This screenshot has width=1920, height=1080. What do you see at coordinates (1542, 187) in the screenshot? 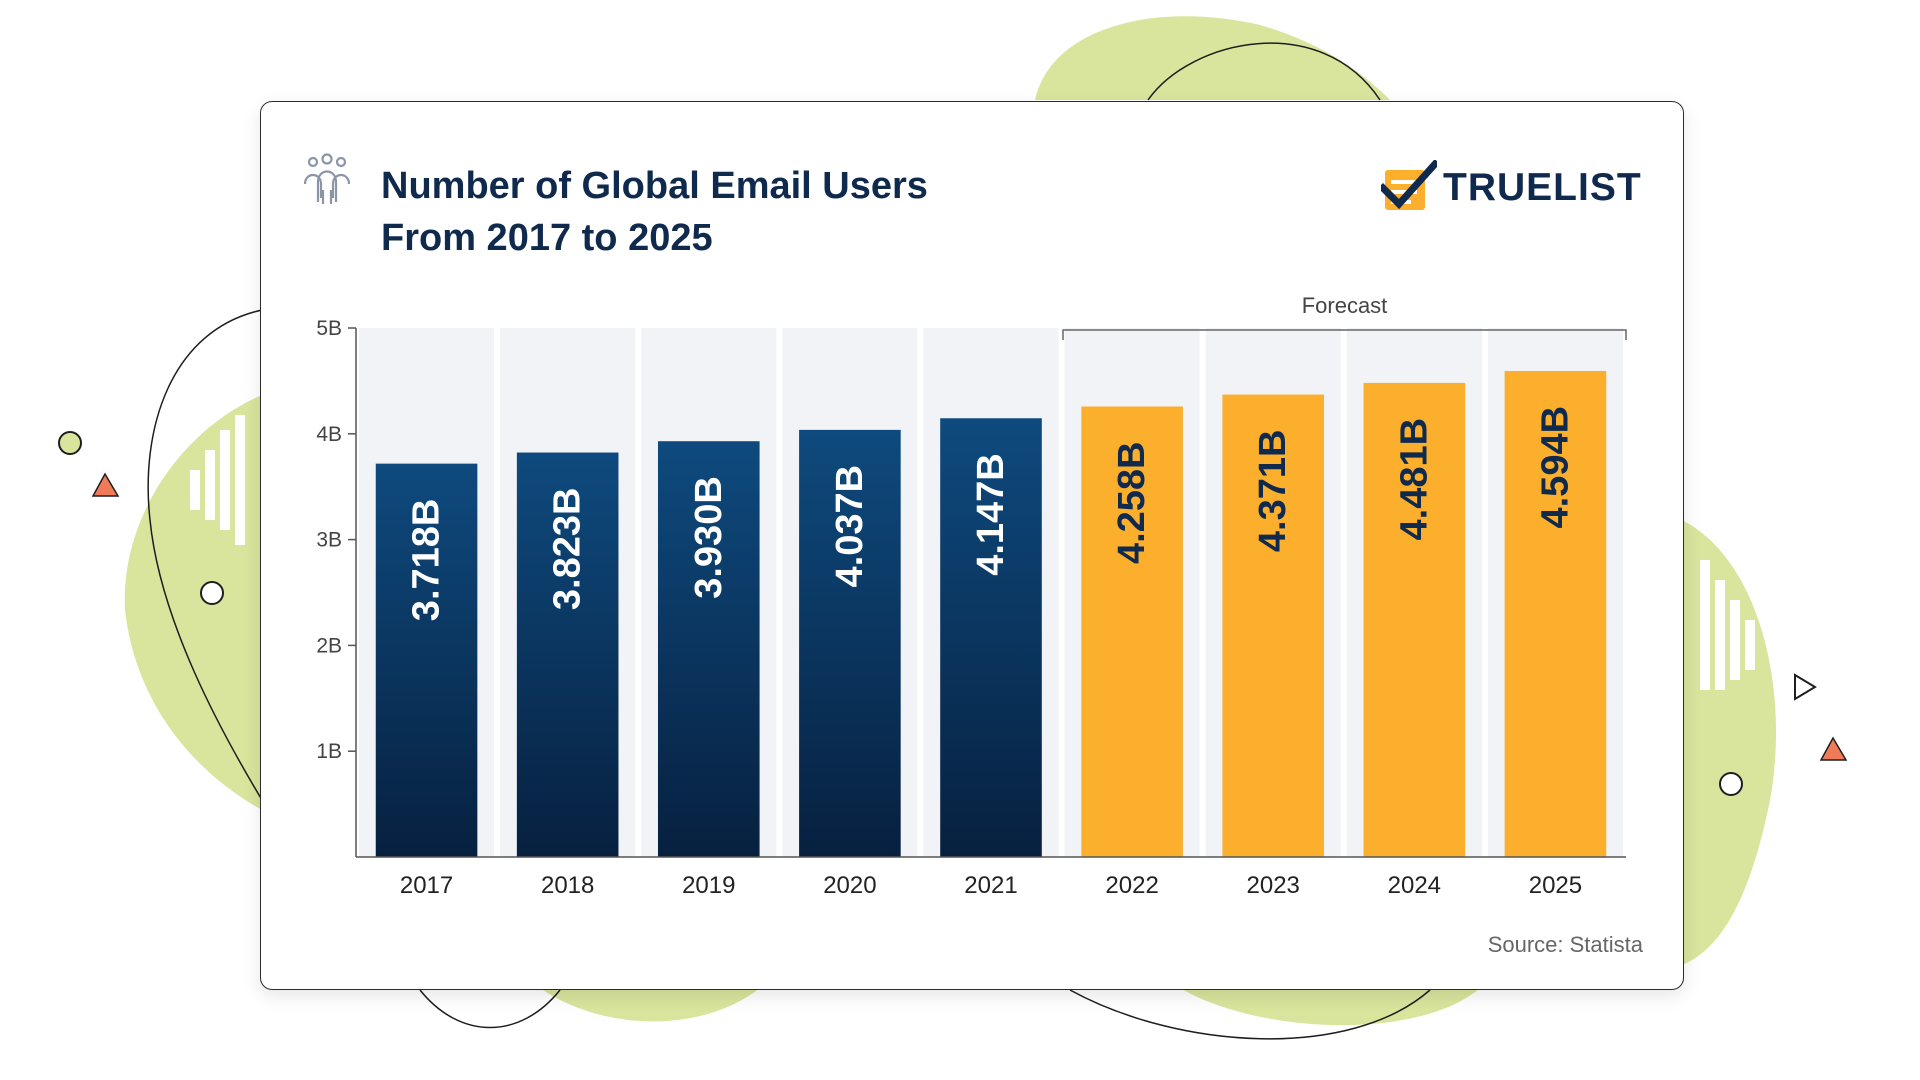
I see `logo-text: TRUELIST` at bounding box center [1542, 187].